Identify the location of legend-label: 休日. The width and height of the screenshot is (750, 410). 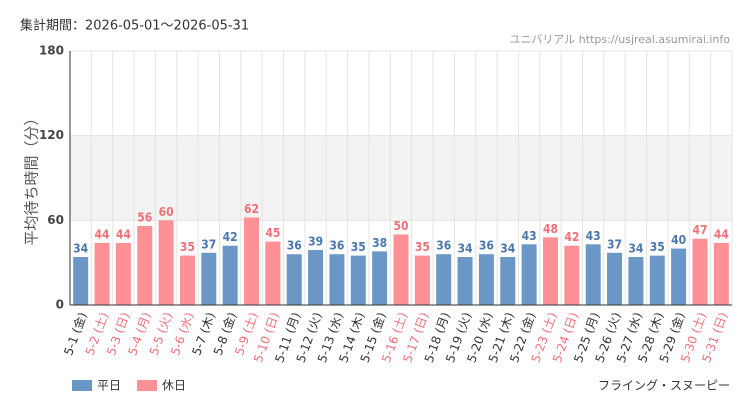
(174, 386).